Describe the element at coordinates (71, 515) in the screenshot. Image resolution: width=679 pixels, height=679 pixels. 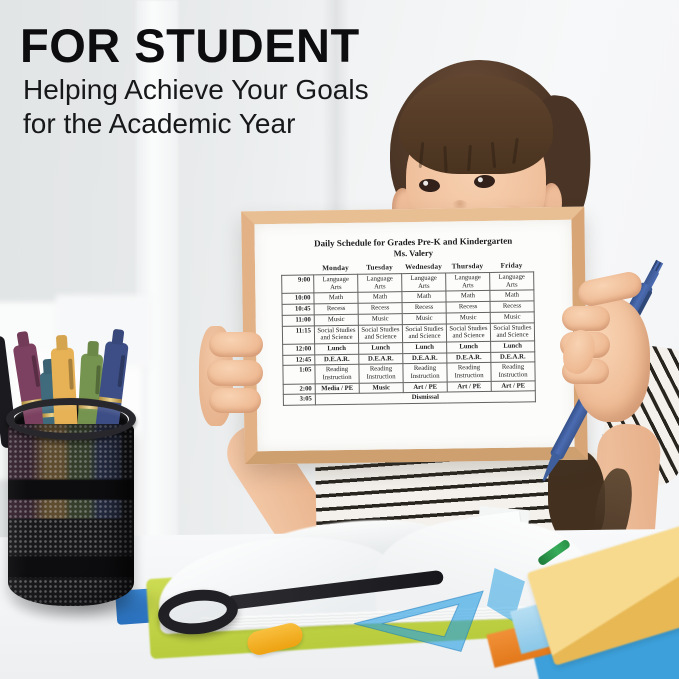
I see `pen-cup` at that location.